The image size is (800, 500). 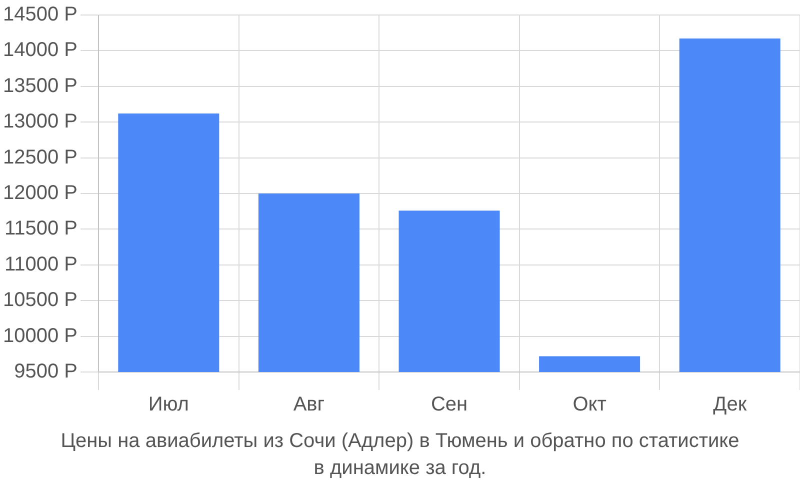 What do you see at coordinates (41, 264) in the screenshot?
I see `y-tick-label: 11000 Р` at bounding box center [41, 264].